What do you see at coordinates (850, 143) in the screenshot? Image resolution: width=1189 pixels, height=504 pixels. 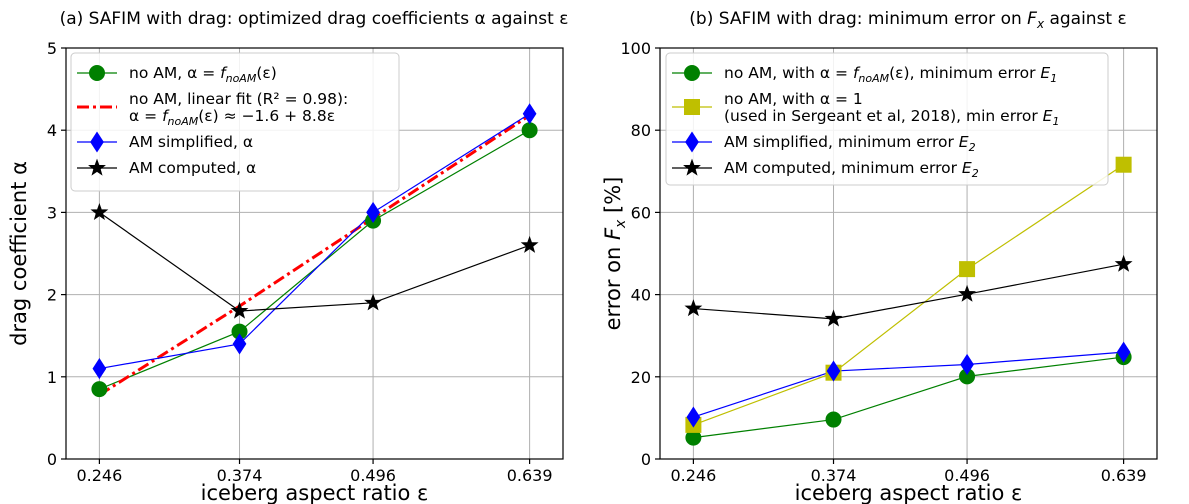 I see `legend-label-2: AM simplified, minimum error E2​` at bounding box center [850, 143].